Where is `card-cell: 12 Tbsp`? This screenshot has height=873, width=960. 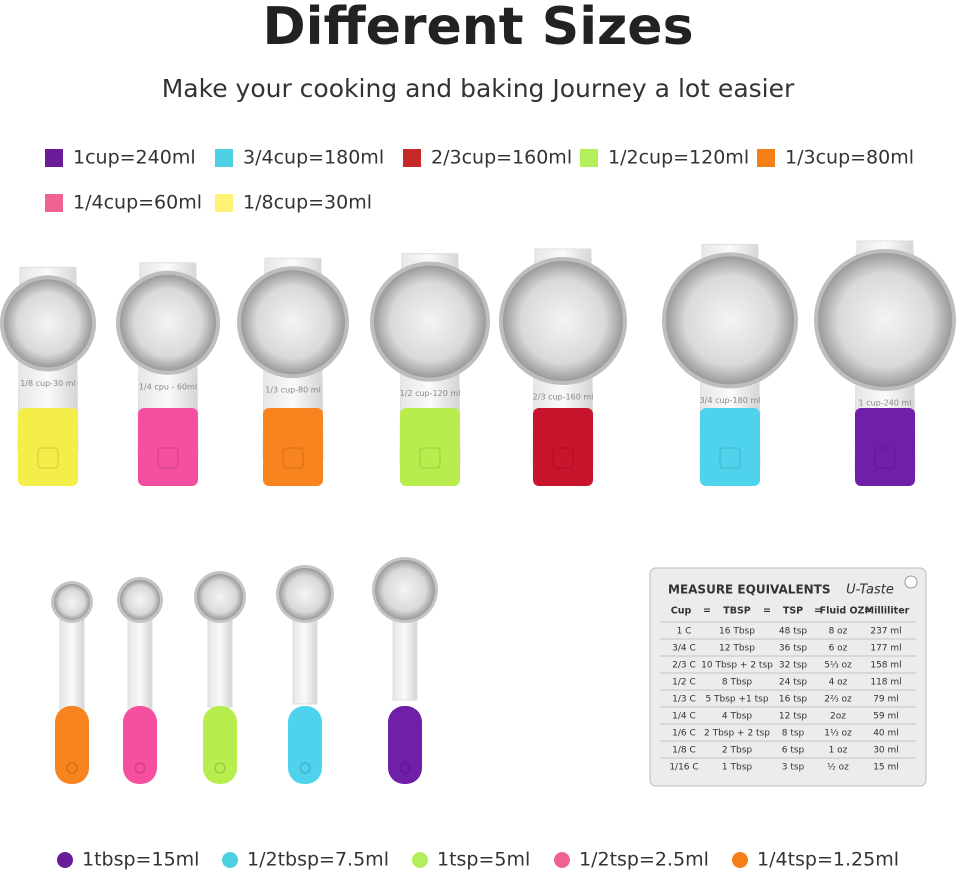 card-cell: 12 Tbsp is located at coordinates (737, 649).